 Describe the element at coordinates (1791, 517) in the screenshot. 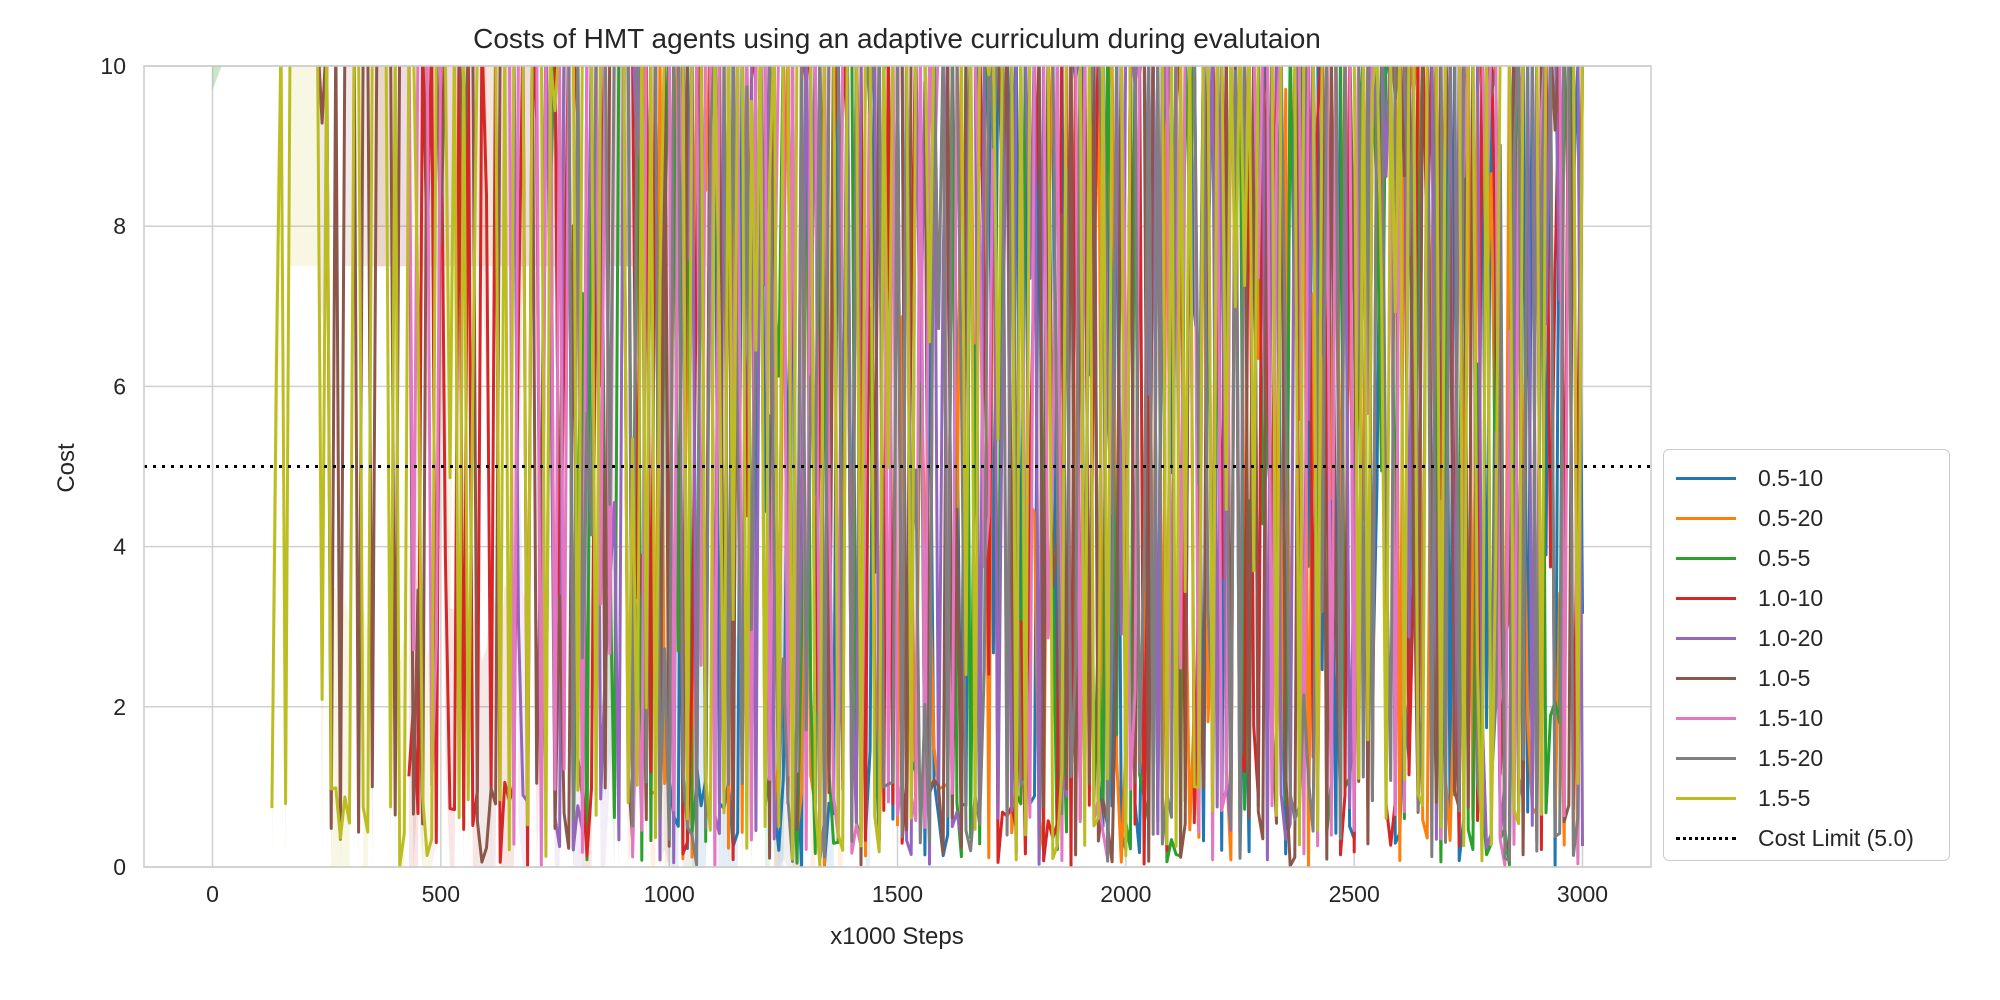

I see `legend-label: 0.5-20` at that location.